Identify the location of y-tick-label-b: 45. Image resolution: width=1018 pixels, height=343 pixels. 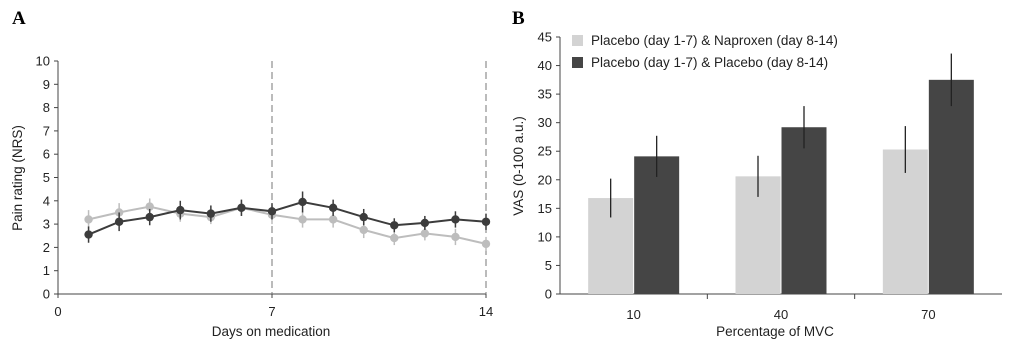
(545, 37).